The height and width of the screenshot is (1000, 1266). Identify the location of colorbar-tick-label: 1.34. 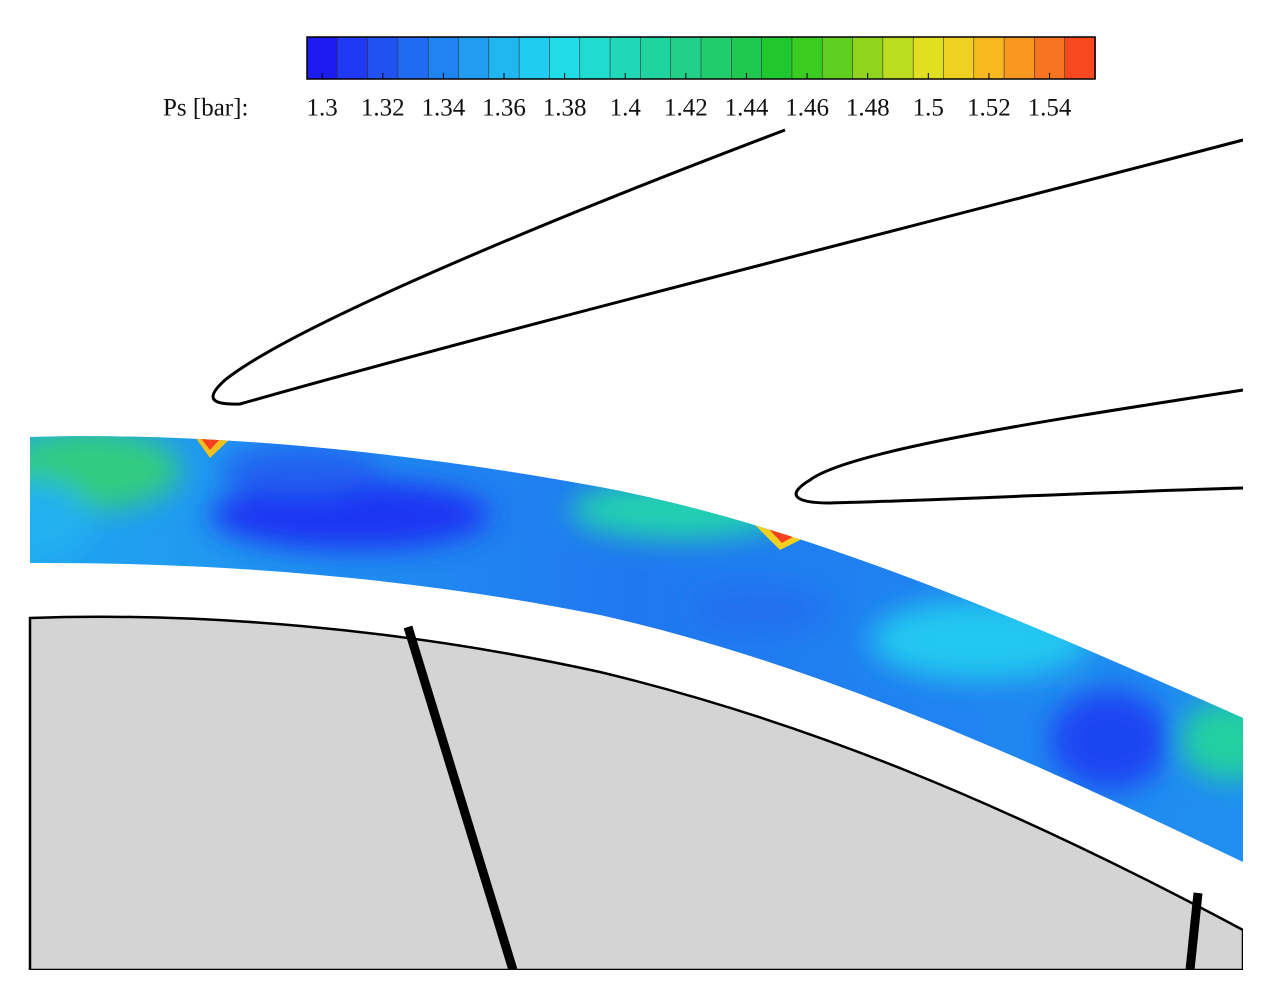
(444, 108).